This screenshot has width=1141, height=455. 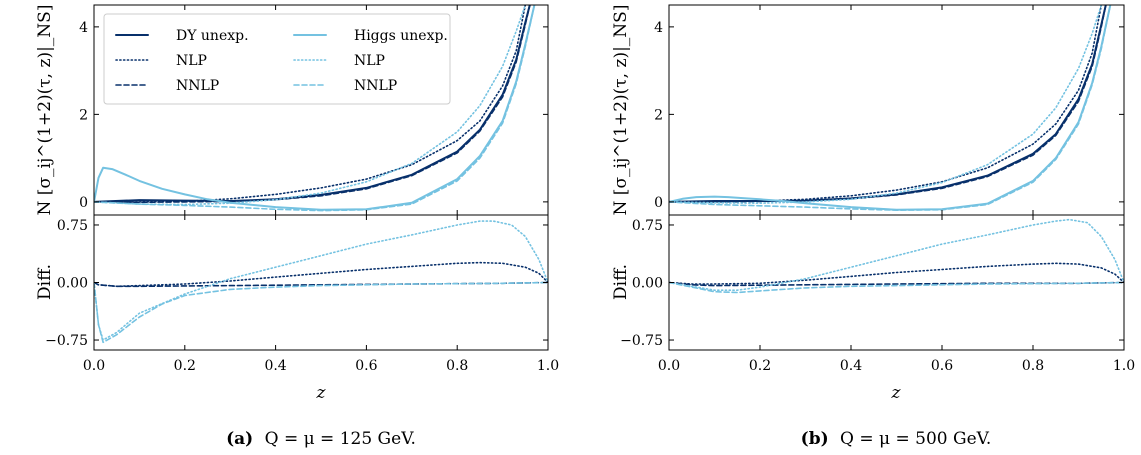 I want to click on series-line-dy_nlp, so click(x=896, y=273).